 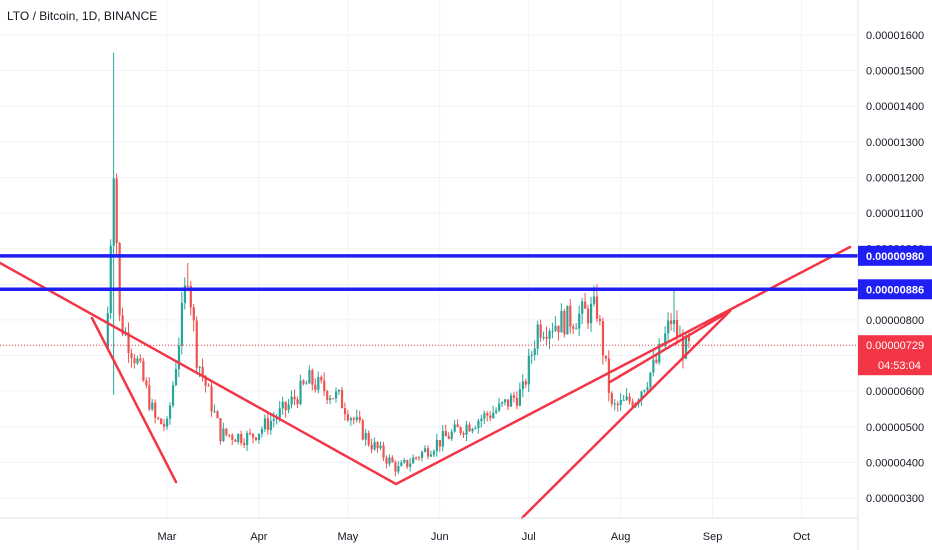 I want to click on y-tick-label: 0.00000800, so click(x=895, y=321).